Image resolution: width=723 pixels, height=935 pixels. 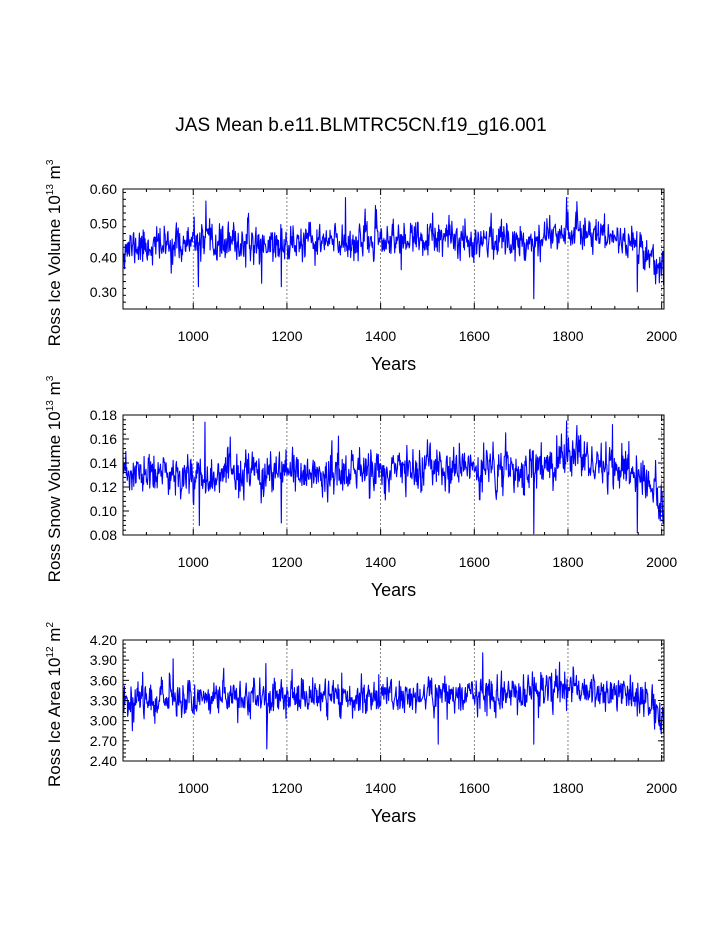 What do you see at coordinates (103, 660) in the screenshot?
I see `y-tick-label: 3.90` at bounding box center [103, 660].